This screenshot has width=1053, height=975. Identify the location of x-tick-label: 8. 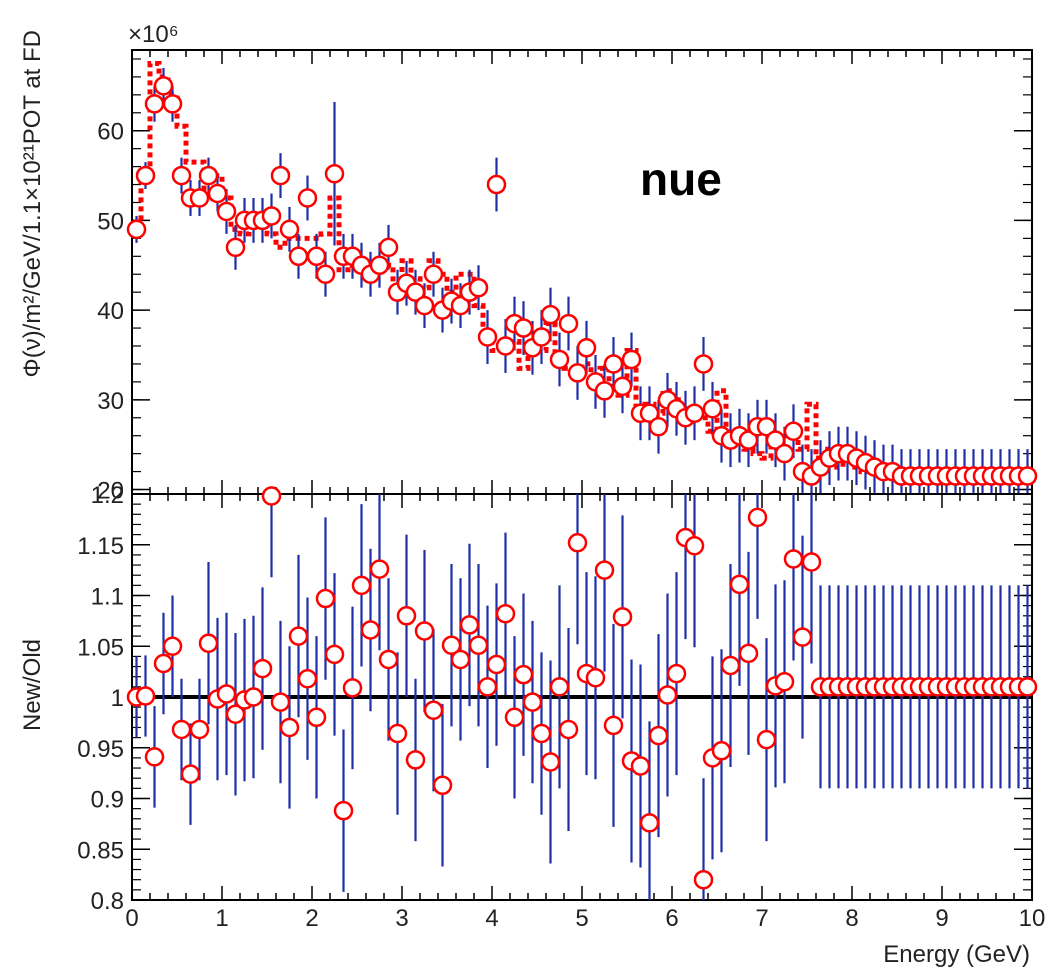
(851, 918).